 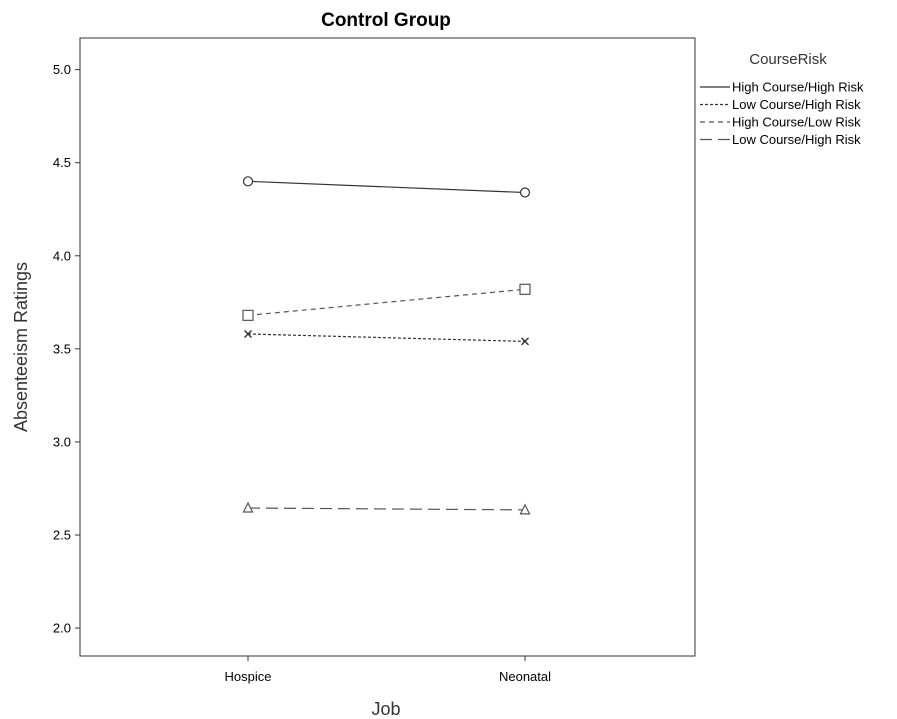 What do you see at coordinates (21, 347) in the screenshot?
I see `y-axis-label: Absenteeism Ratings` at bounding box center [21, 347].